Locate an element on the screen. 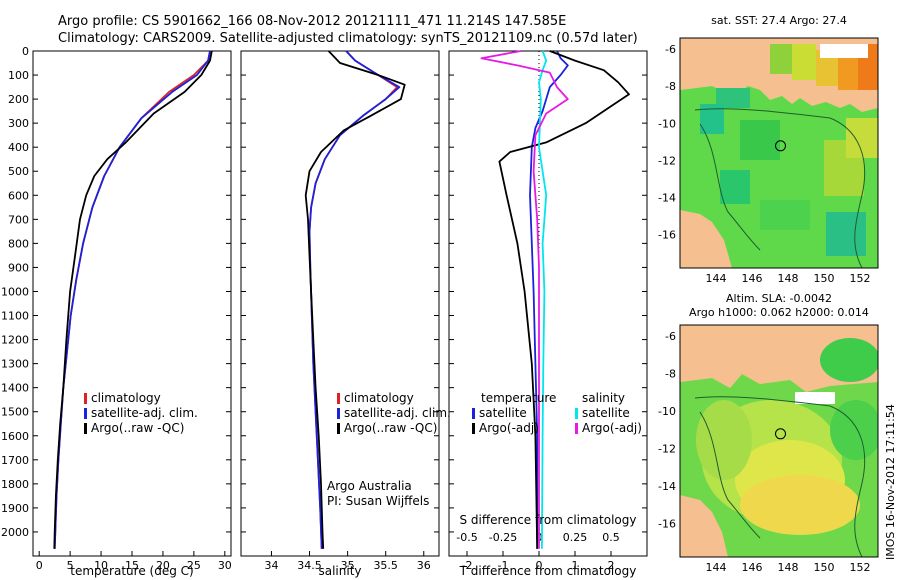  x-tick-label: 30 is located at coordinates (225, 565).